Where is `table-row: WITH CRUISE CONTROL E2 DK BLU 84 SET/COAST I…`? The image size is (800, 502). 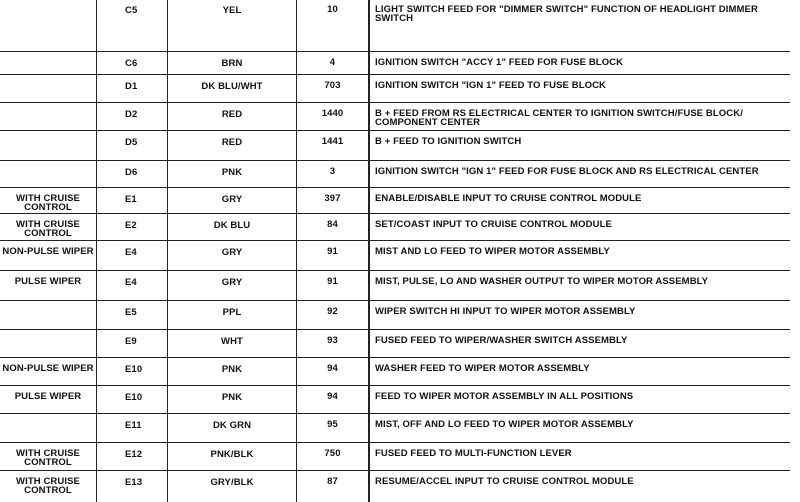
table-row: WITH CRUISE CONTROL E2 DK BLU 84 SET/COAST I… is located at coordinates (395, 226).